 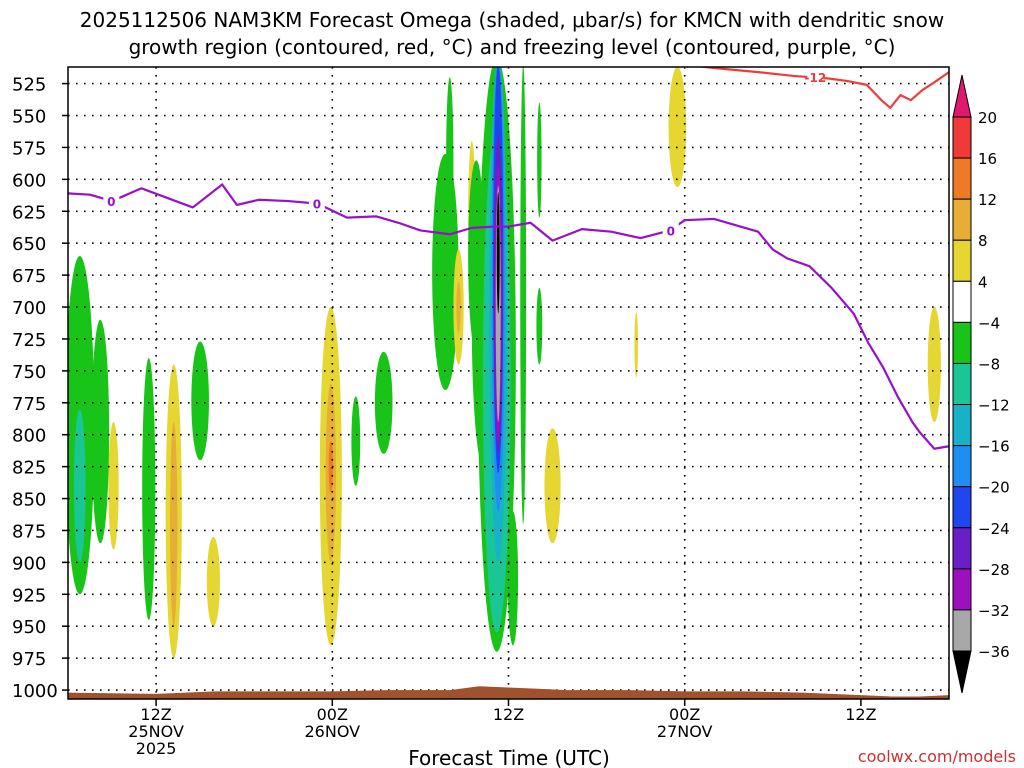 What do you see at coordinates (29, 340) in the screenshot?
I see `y-tick-label: 725` at bounding box center [29, 340].